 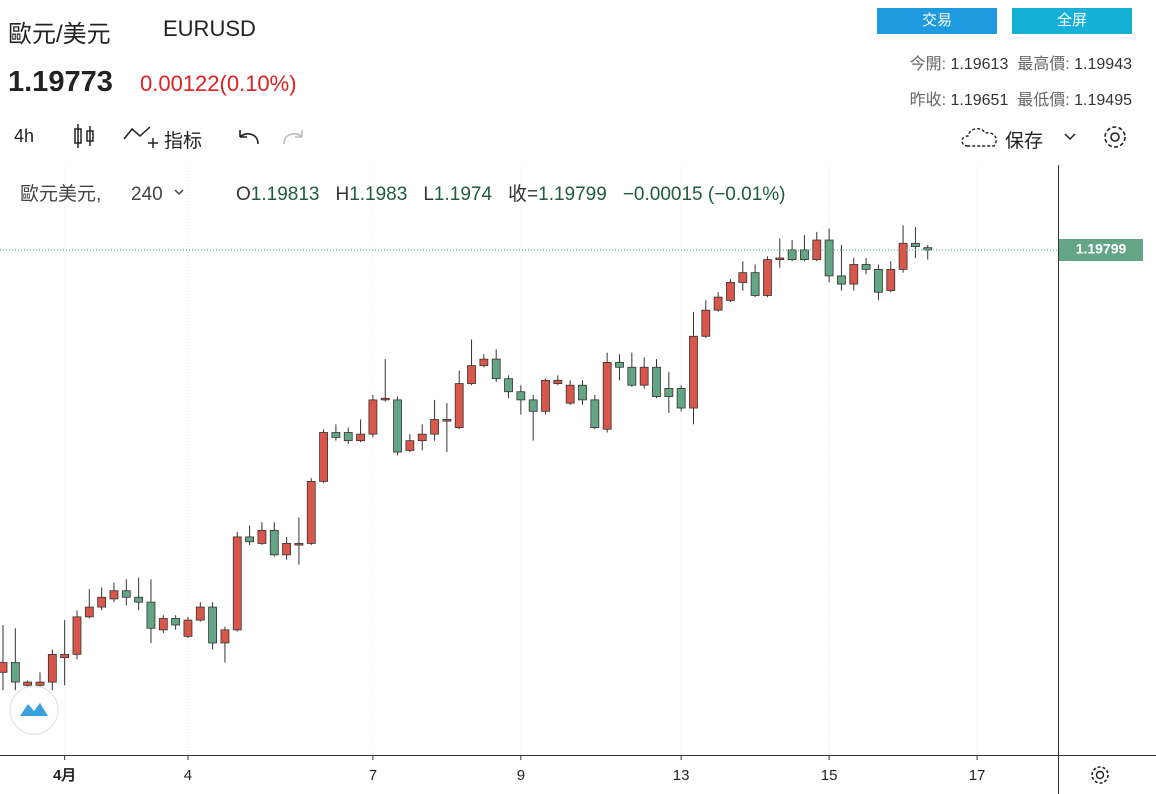 What do you see at coordinates (209, 28) in the screenshot?
I see `instrument-symbol: EURUSD` at bounding box center [209, 28].